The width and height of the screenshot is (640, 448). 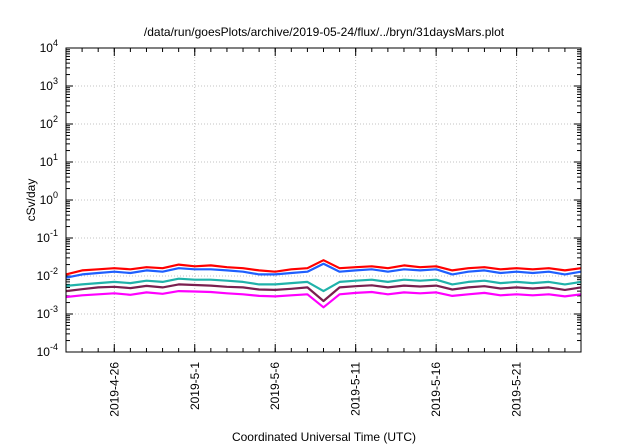 What do you see at coordinates (47, 236) in the screenshot?
I see `y-tick-label: 10⁻¹` at bounding box center [47, 236].